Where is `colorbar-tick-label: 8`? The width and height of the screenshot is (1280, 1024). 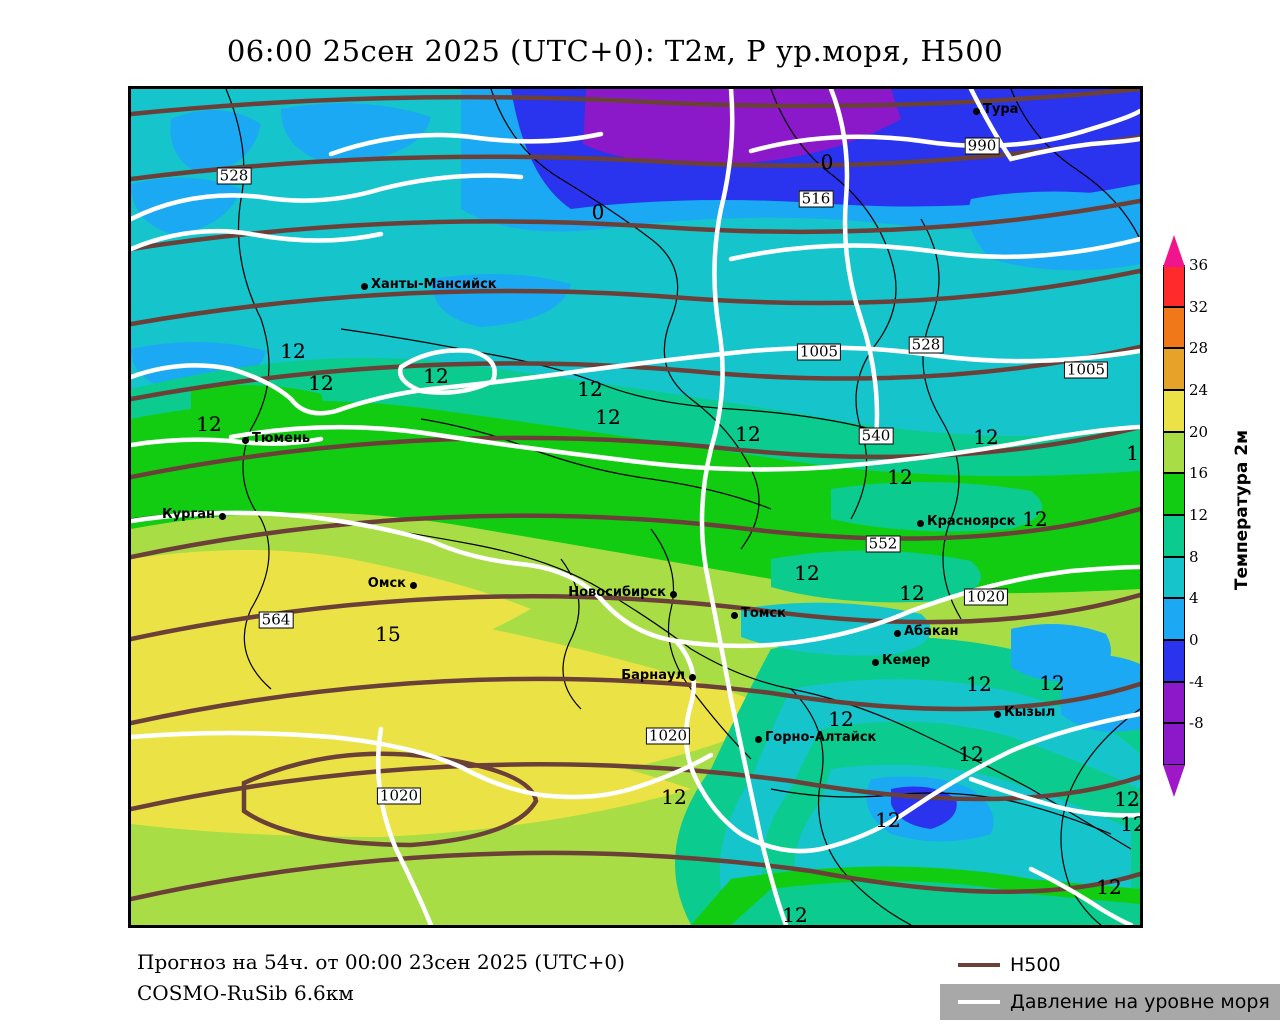
colorbar-tick-label: 8 is located at coordinates (1194, 556).